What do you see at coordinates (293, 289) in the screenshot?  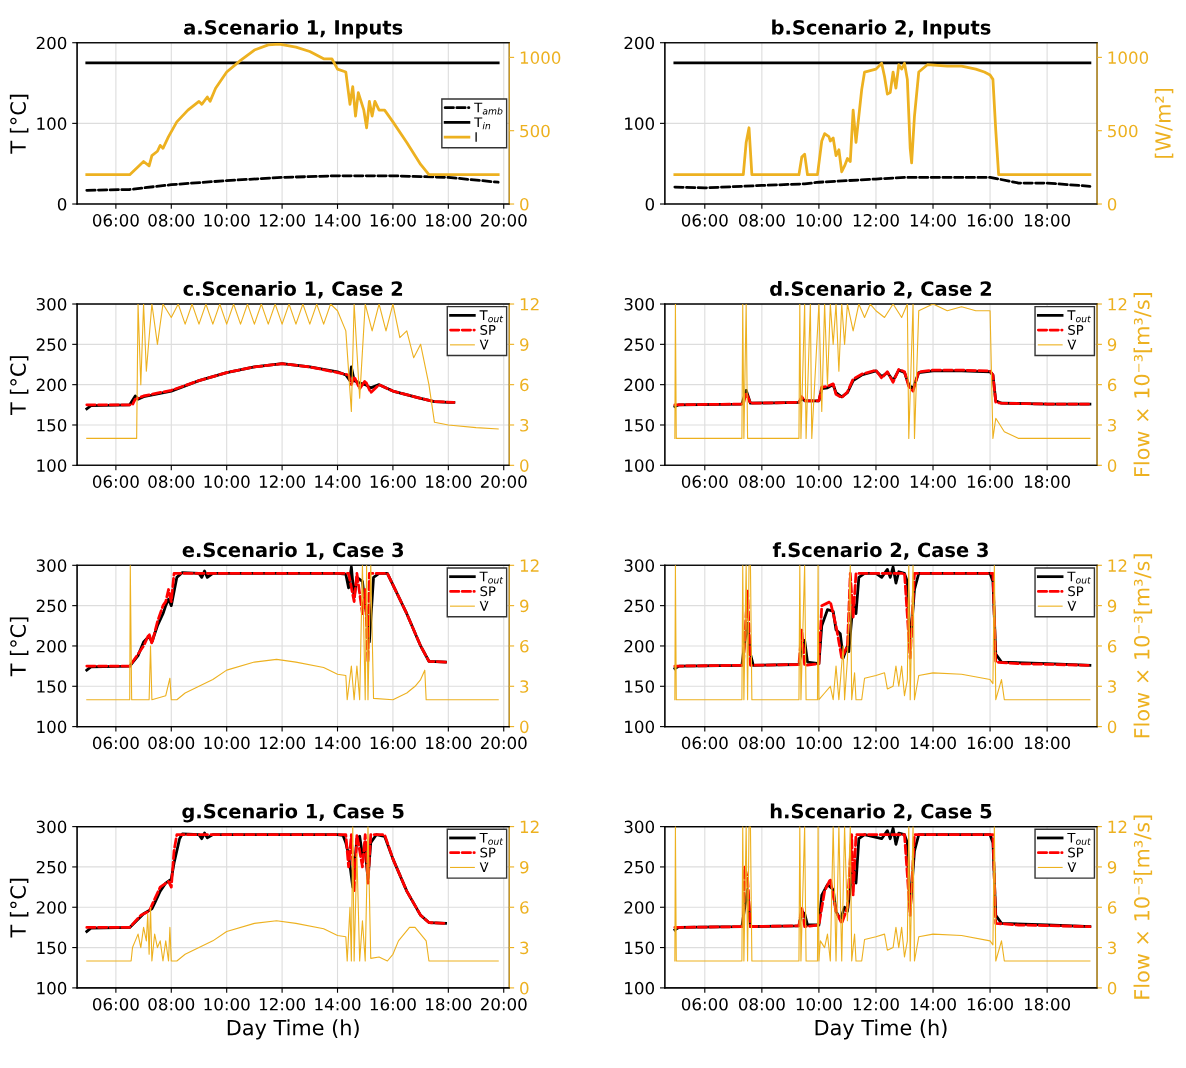 I see `chart-title: c.Scenario 1, Case 2` at bounding box center [293, 289].